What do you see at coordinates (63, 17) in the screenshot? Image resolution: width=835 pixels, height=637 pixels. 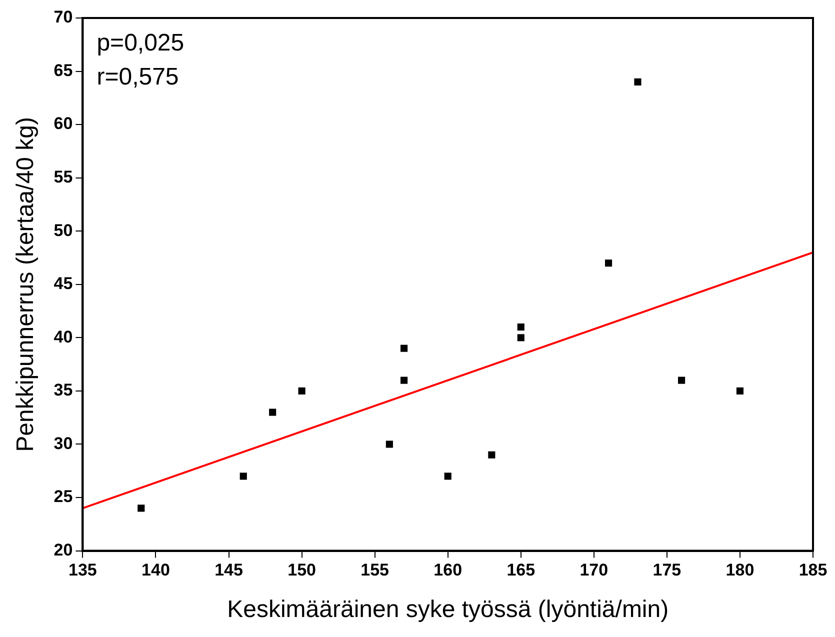 I see `y-tick-label: 70` at bounding box center [63, 17].